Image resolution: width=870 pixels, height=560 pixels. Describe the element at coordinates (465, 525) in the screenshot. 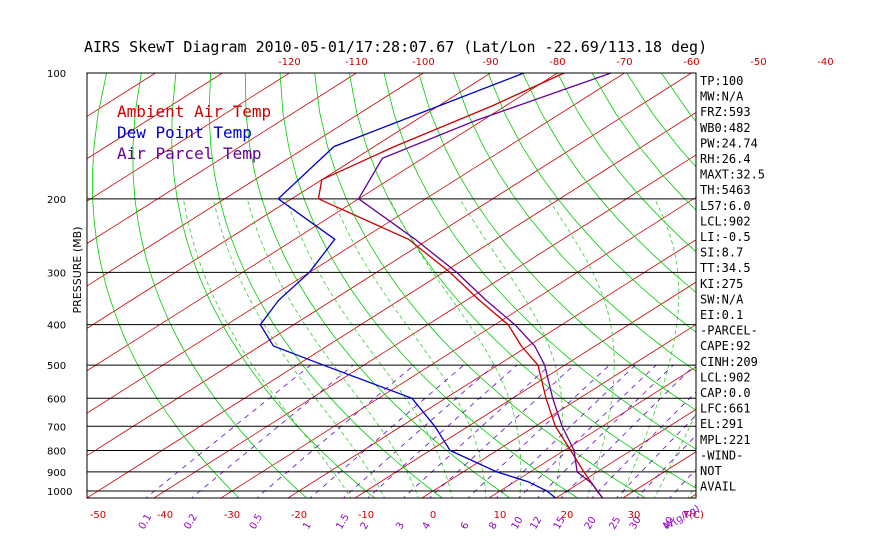

I see `mixing-ratio-tick-label: 6` at that location.